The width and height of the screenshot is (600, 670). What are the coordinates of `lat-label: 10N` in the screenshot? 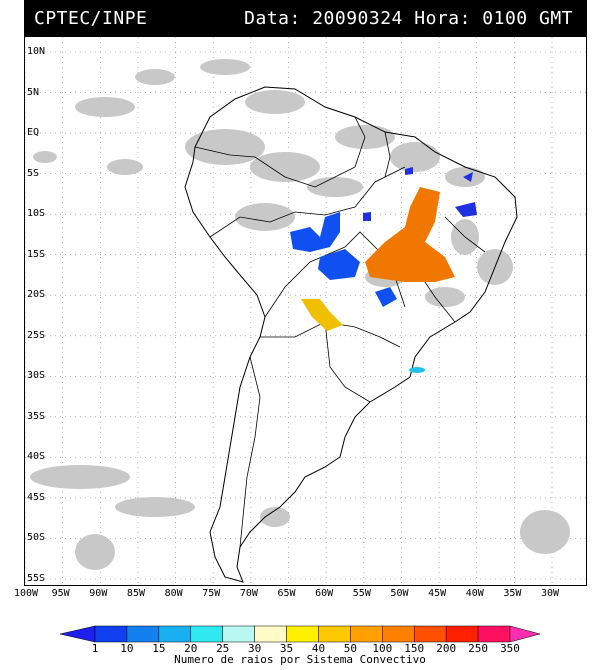 It's located at (36, 51).